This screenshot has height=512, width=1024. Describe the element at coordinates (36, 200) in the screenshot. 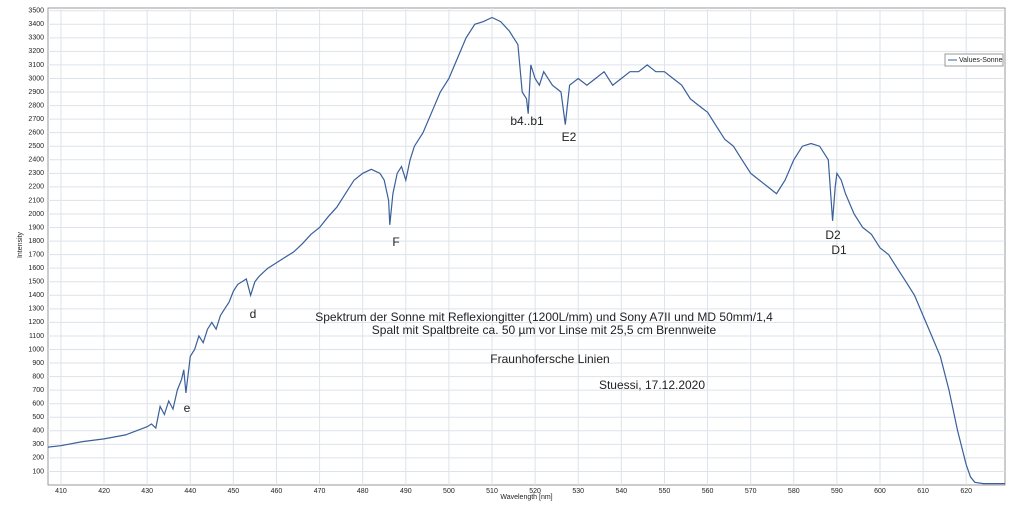

I see `y-tick-label: 2100` at that location.